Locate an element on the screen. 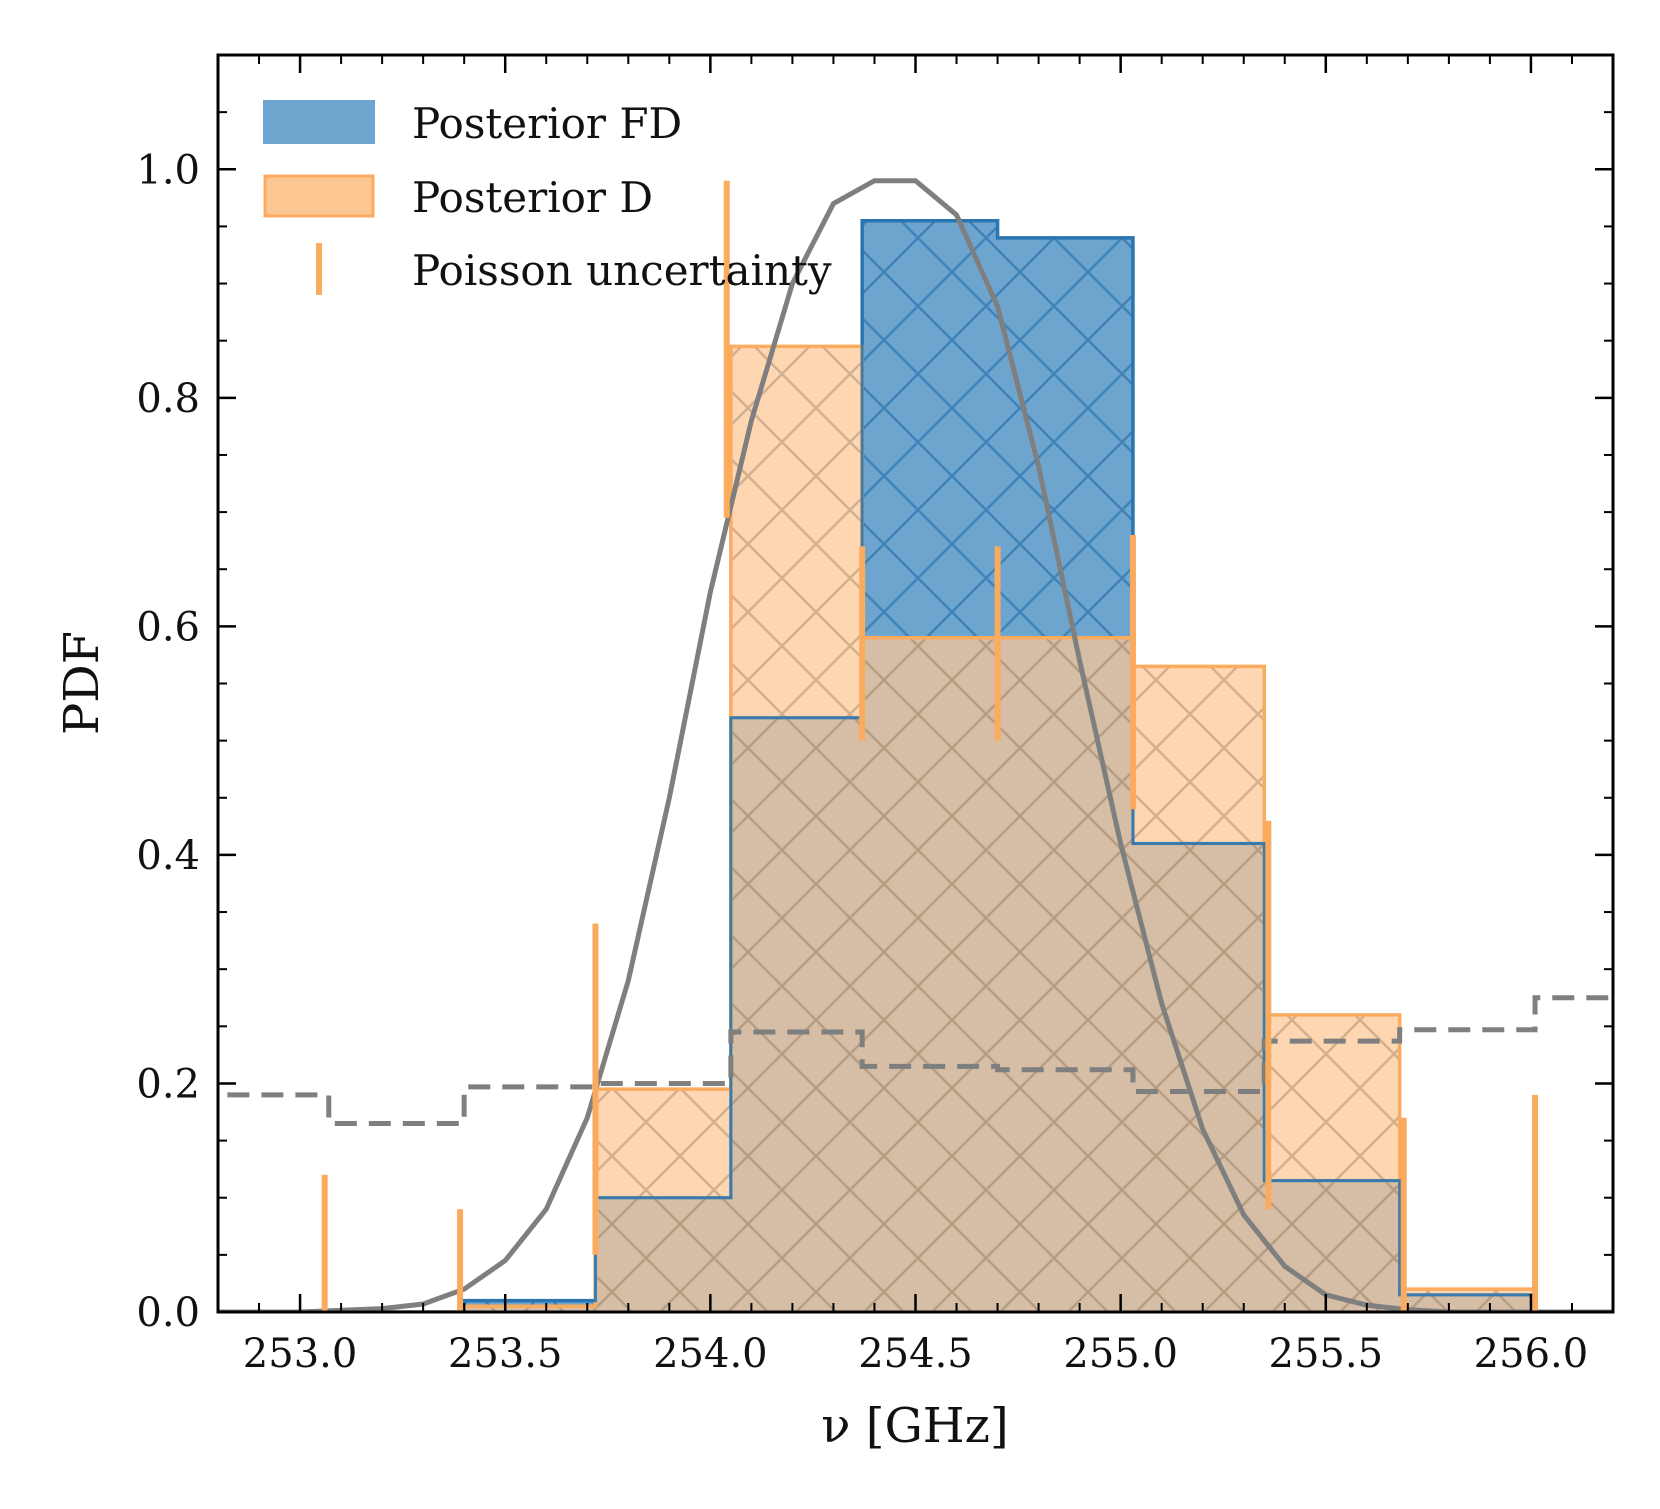 The width and height of the screenshot is (1660, 1509). prior-dashed-step is located at coordinates (915, 1060).